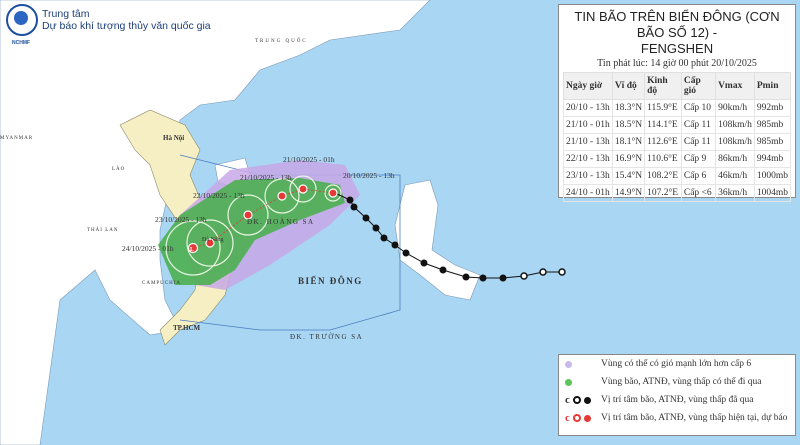 The height and width of the screenshot is (445, 800). I want to click on table-cell: 992mb, so click(772, 108).